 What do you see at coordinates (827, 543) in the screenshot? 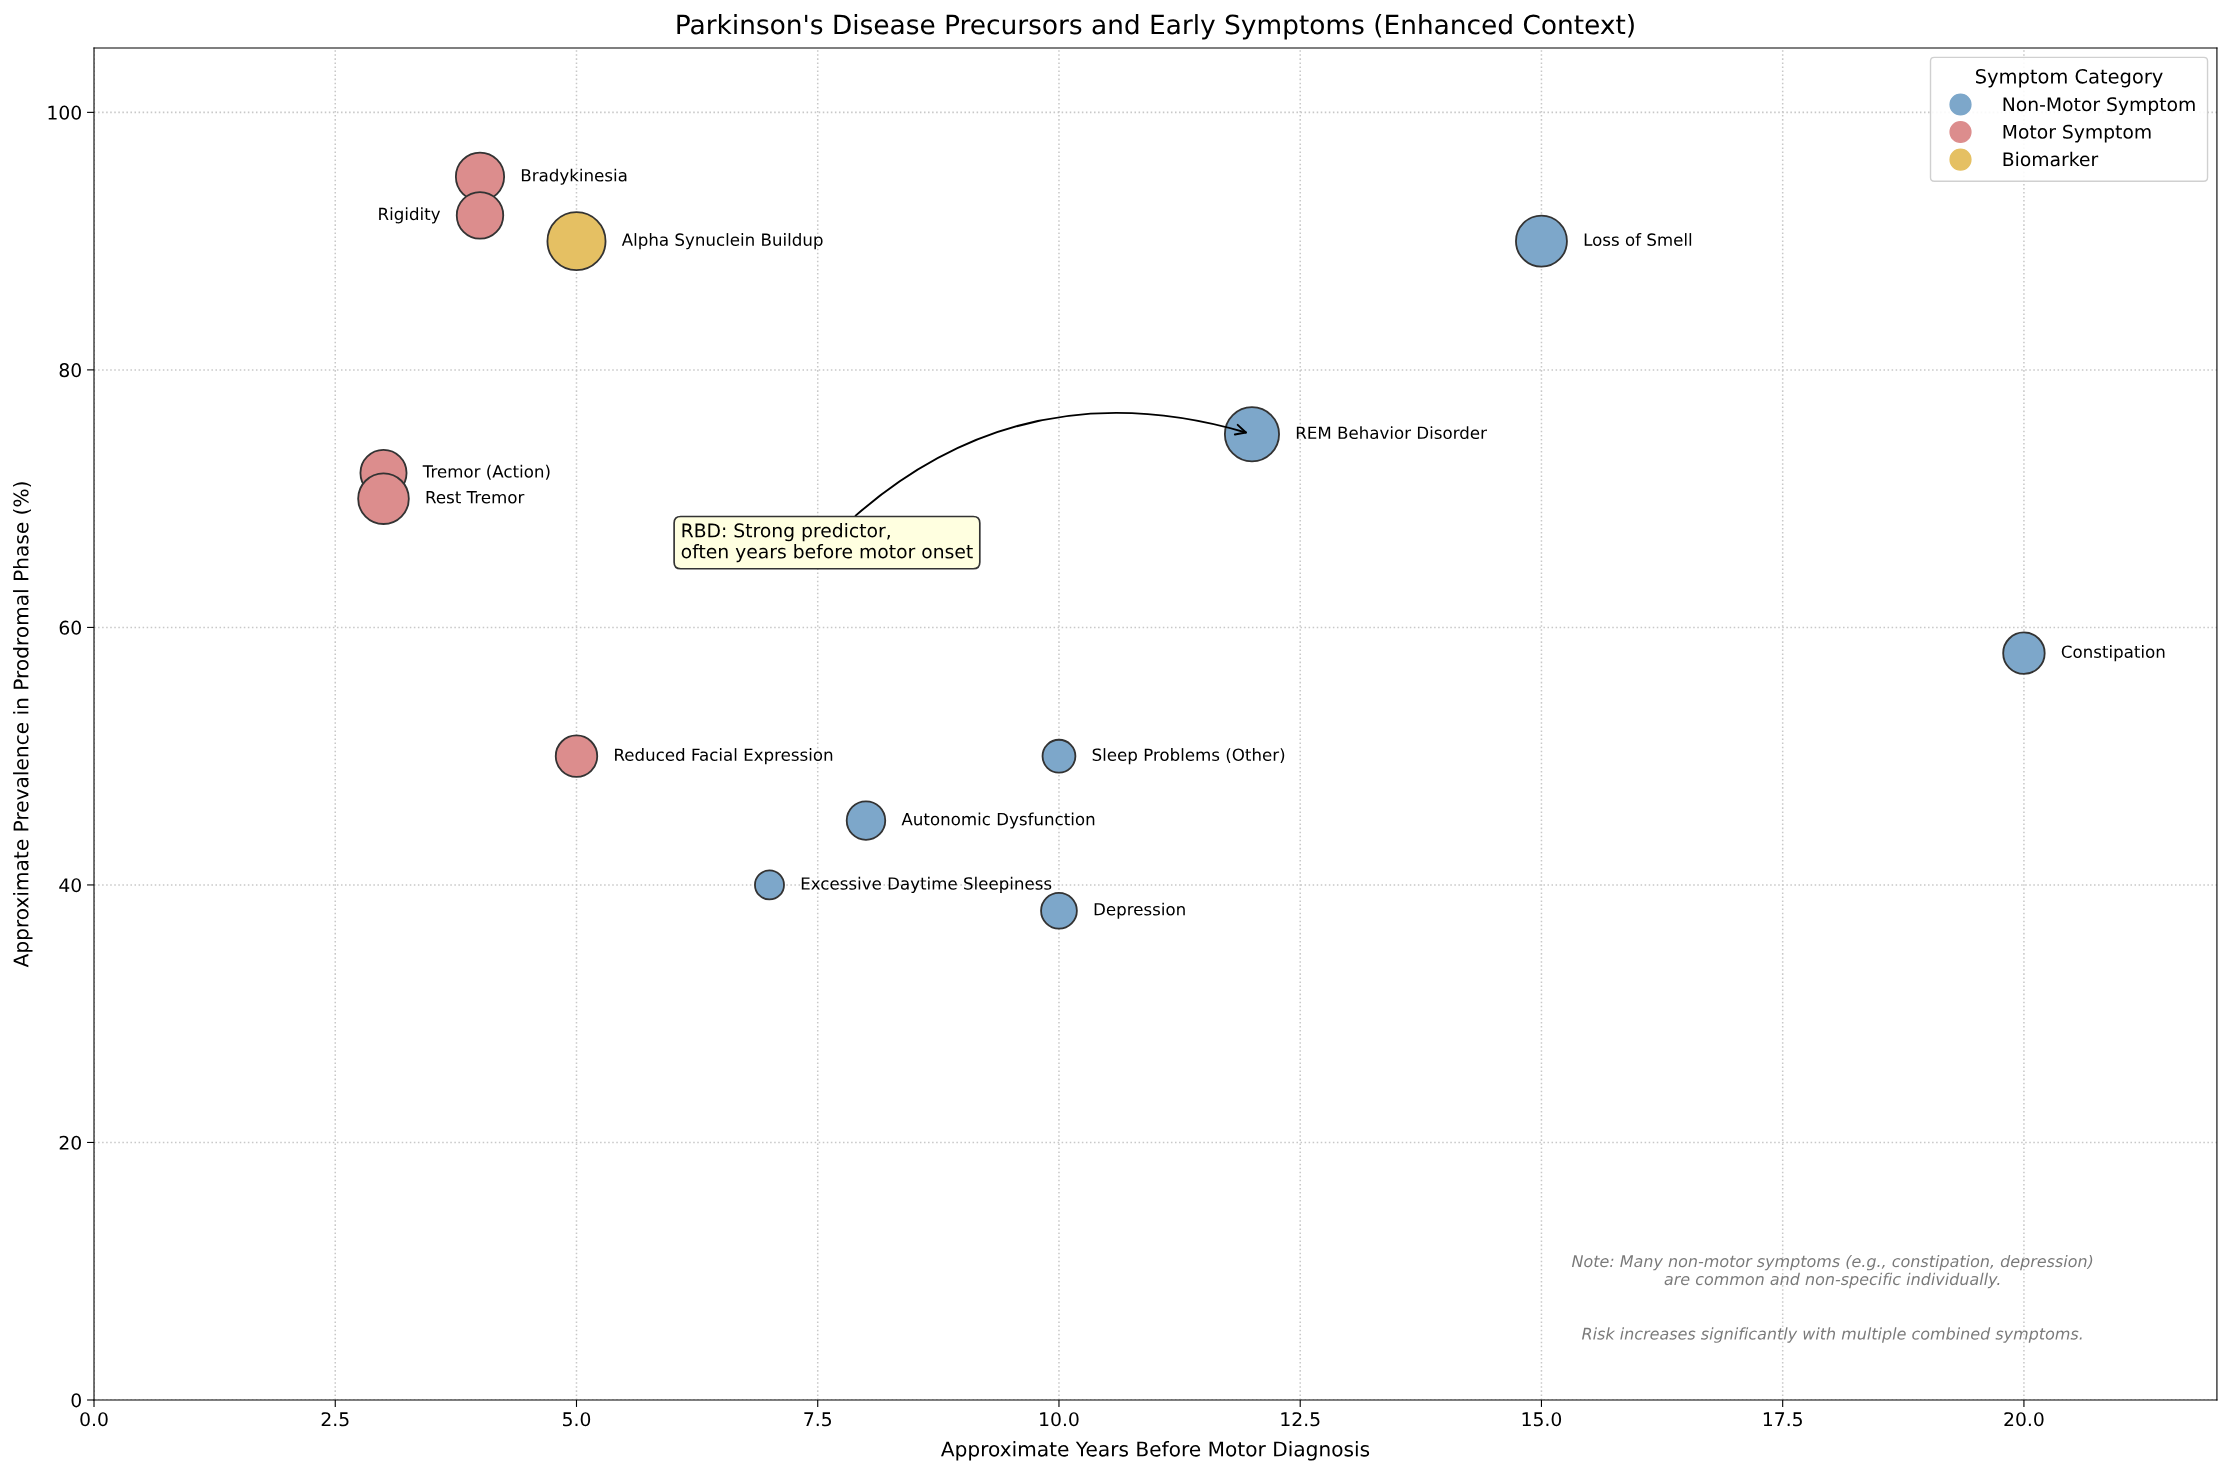
I see `annotation: RBD: Strong predictor, often years before motor onset` at bounding box center [827, 543].